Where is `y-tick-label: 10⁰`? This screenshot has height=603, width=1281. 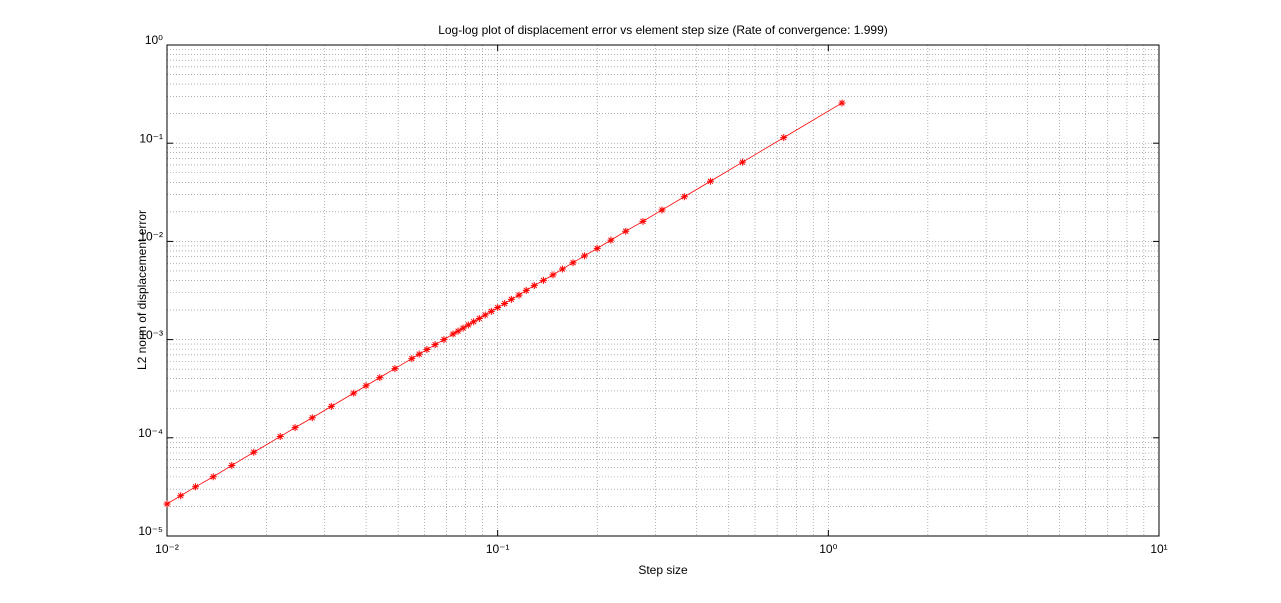 y-tick-label: 10⁰ is located at coordinates (154, 40).